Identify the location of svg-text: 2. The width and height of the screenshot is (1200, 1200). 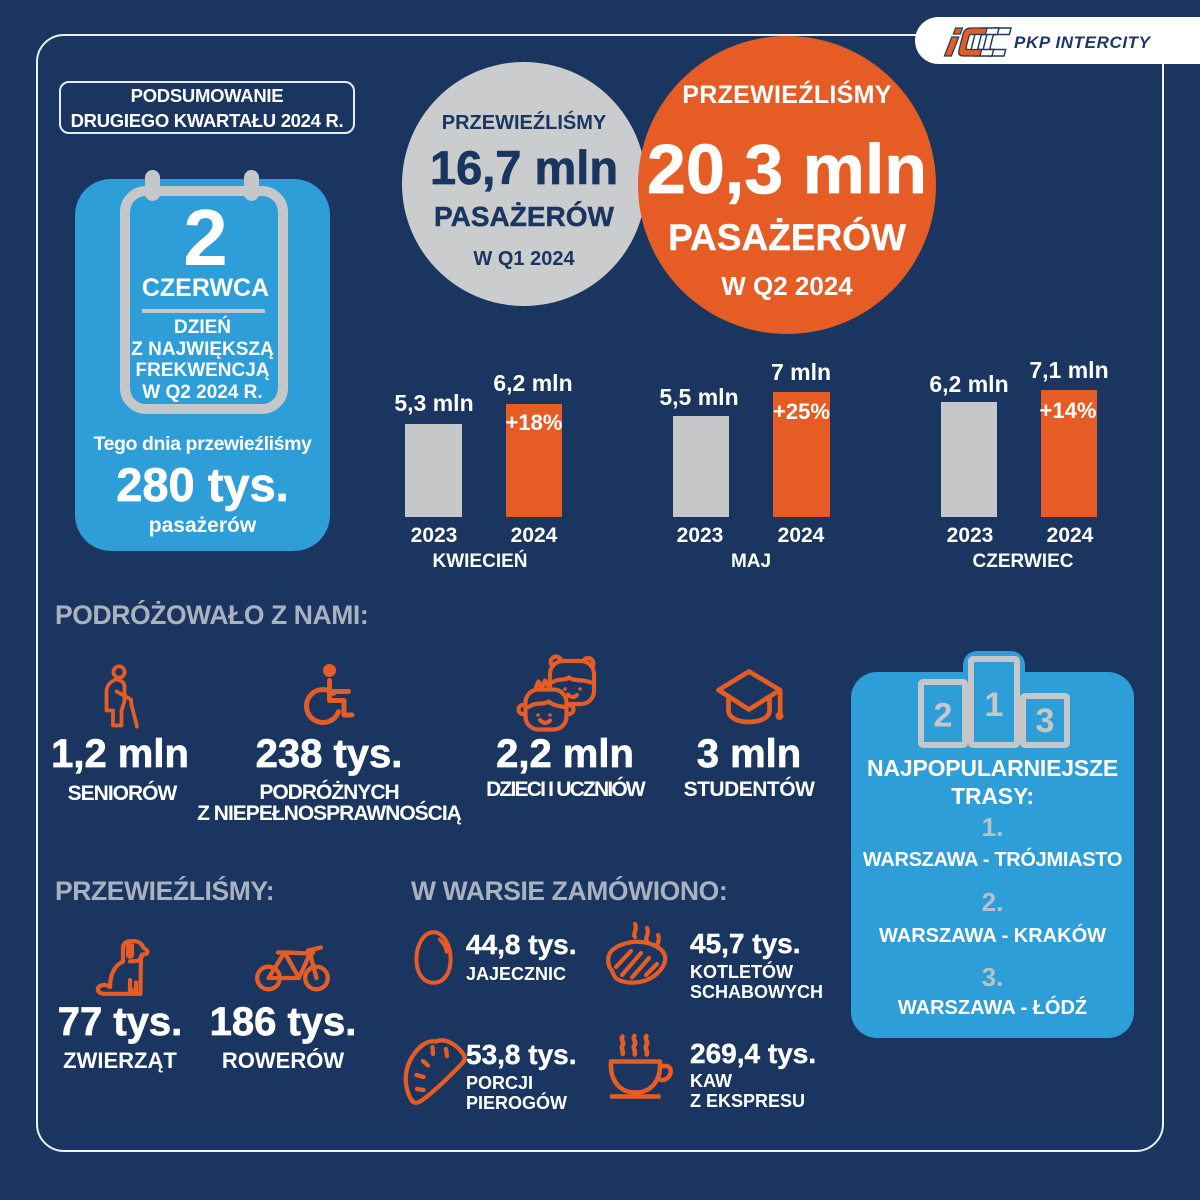
(943, 716).